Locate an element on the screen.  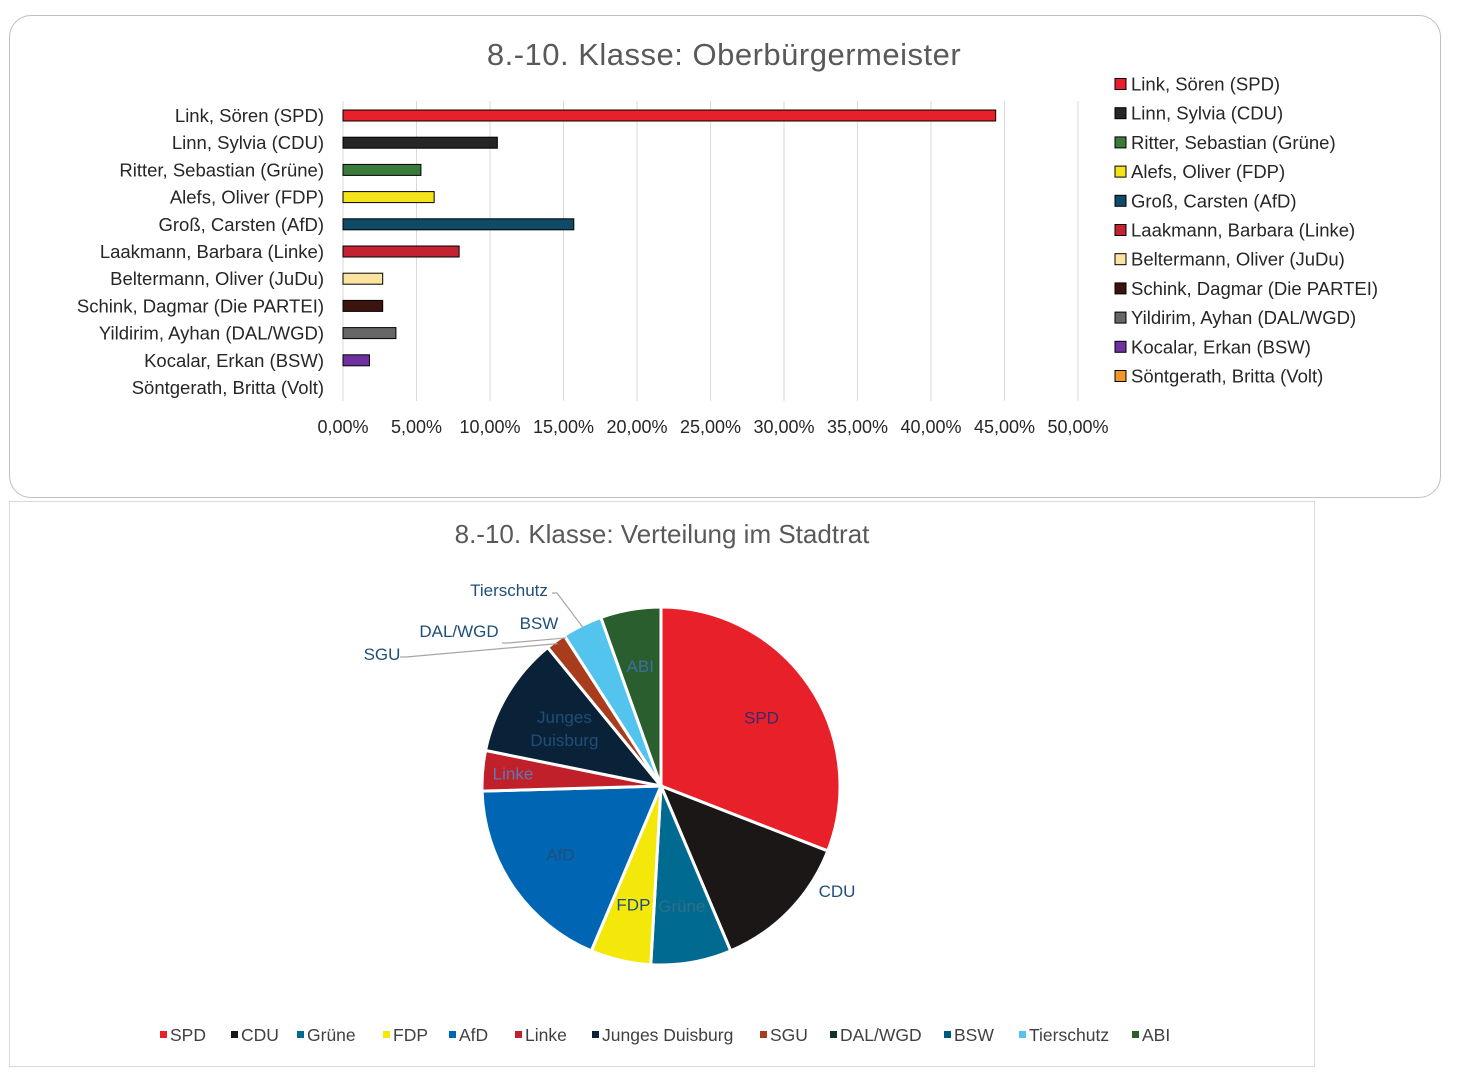
pie-slice-cdu is located at coordinates (744, 868).